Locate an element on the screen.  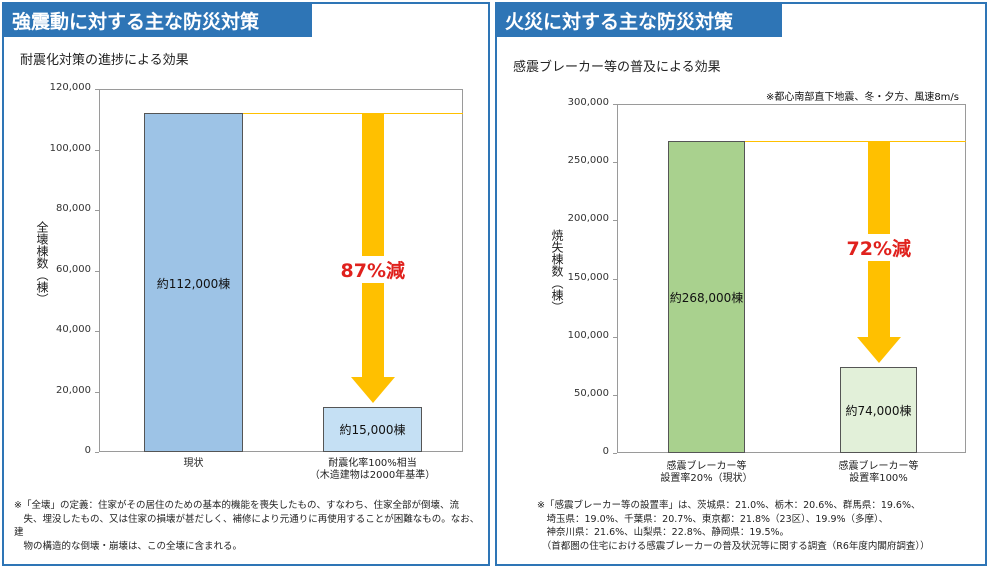
x-tick-label: 現状 is located at coordinates (193, 463).